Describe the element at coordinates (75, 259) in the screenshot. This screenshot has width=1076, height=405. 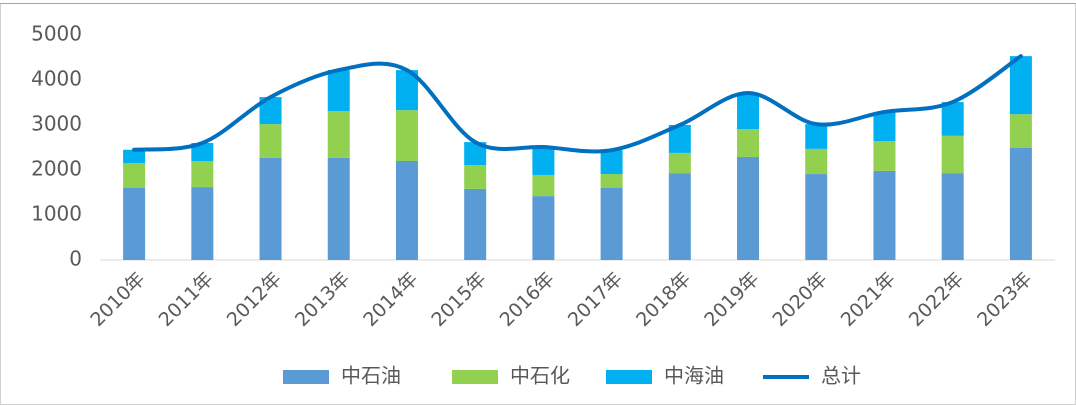
I see `y-tick-label: 0` at that location.